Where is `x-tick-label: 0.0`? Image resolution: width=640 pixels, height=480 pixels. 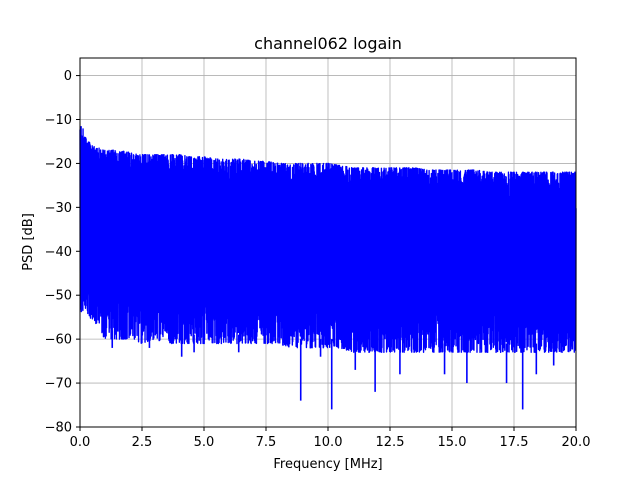
x-tick-label: 0.0 is located at coordinates (80, 442).